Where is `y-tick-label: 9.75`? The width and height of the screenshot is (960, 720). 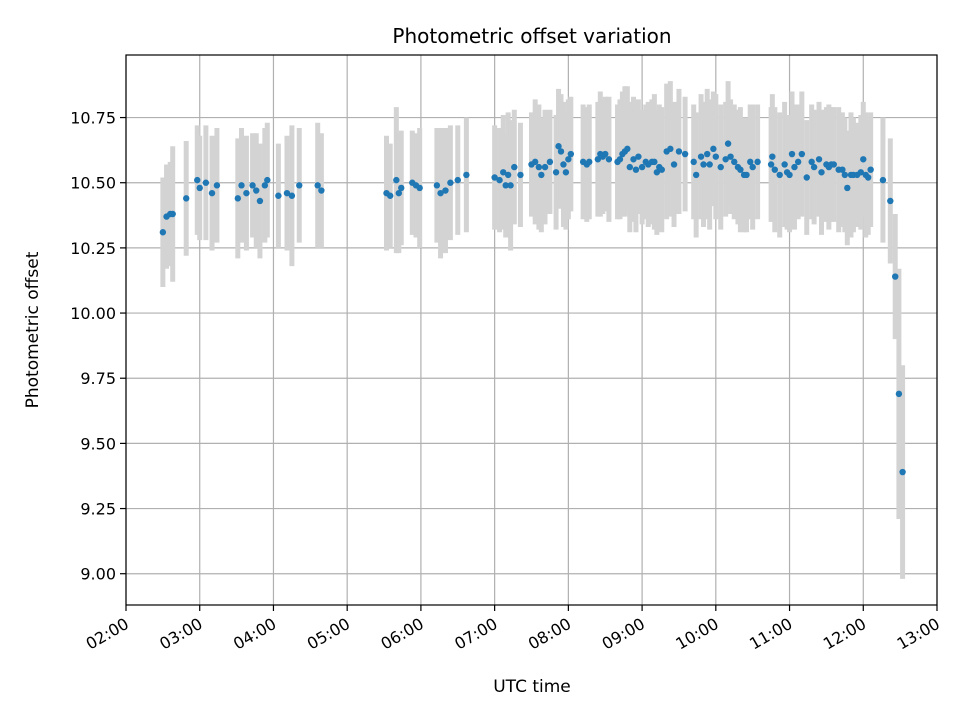 y-tick-label: 9.75 is located at coordinates (98, 378).